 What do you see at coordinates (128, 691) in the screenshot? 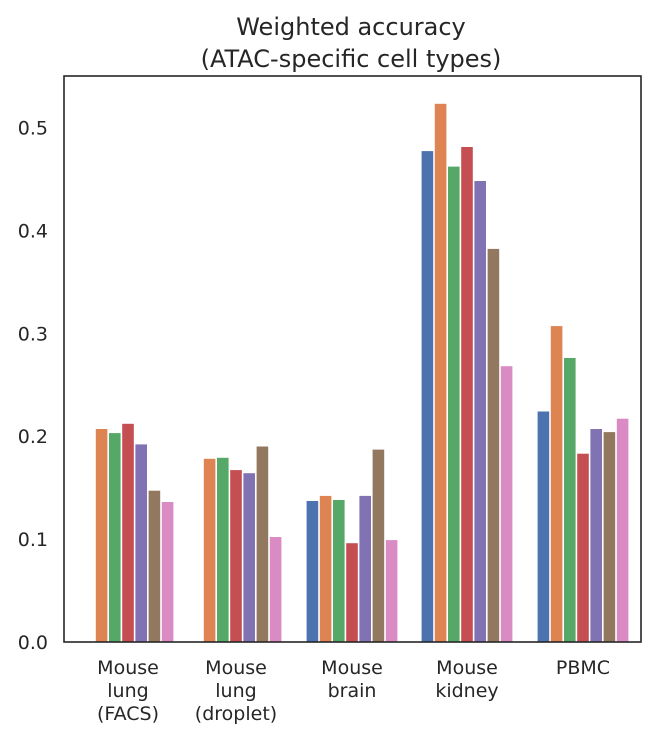
I see `x-category-label: Mouse lung (FACS)` at bounding box center [128, 691].